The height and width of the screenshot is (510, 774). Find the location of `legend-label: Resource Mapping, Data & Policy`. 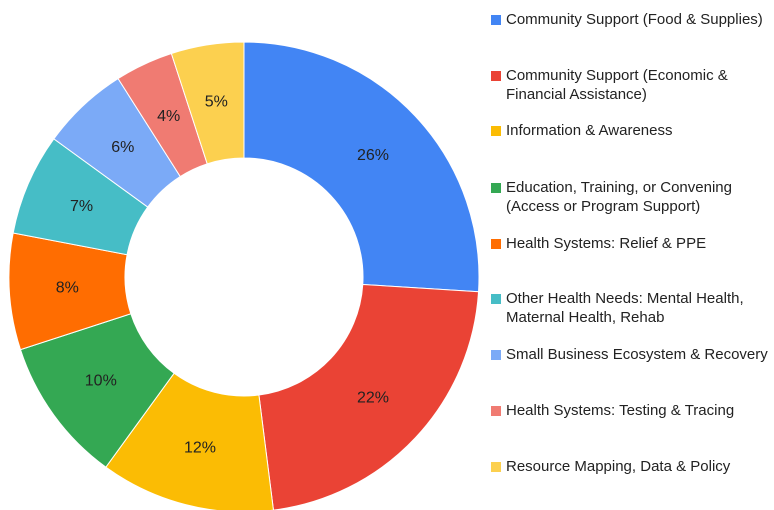

legend-label: Resource Mapping, Data & Policy is located at coordinates (618, 466).